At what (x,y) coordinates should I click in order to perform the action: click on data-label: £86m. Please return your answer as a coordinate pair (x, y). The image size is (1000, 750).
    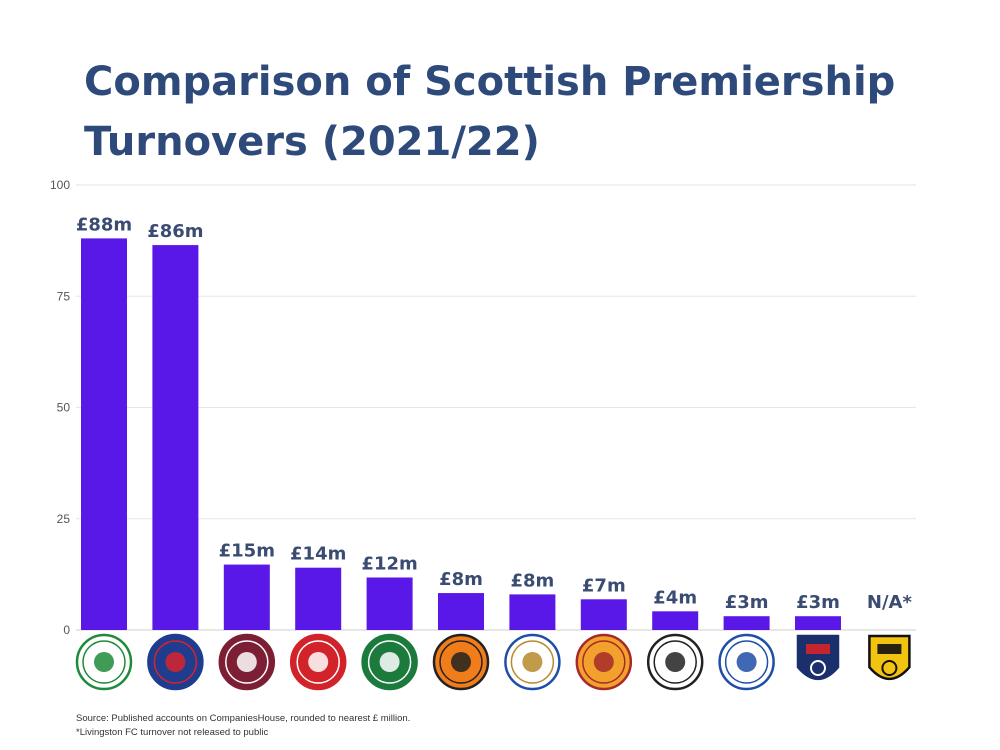
    Looking at the image, I should click on (175, 231).